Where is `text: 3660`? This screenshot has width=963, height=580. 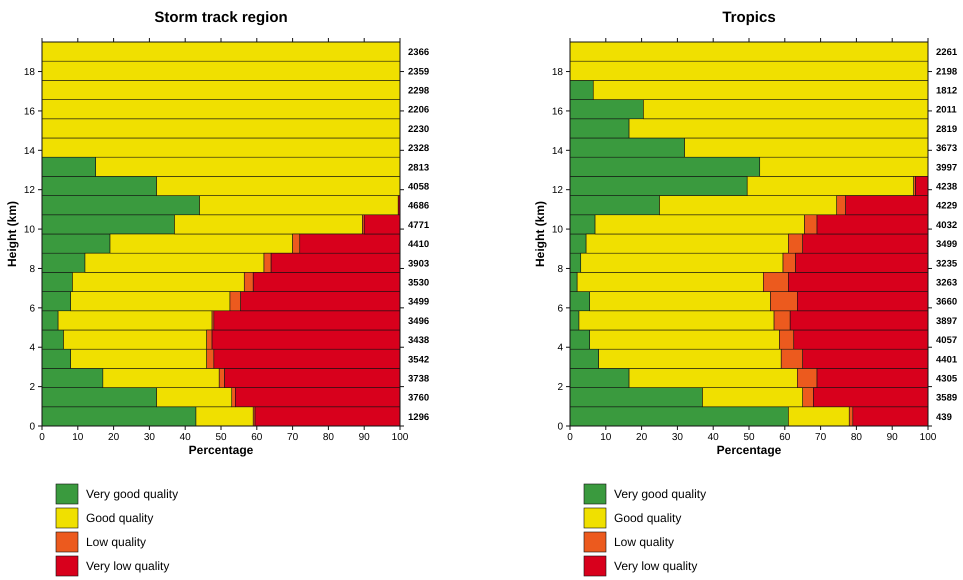 text: 3660 is located at coordinates (947, 302).